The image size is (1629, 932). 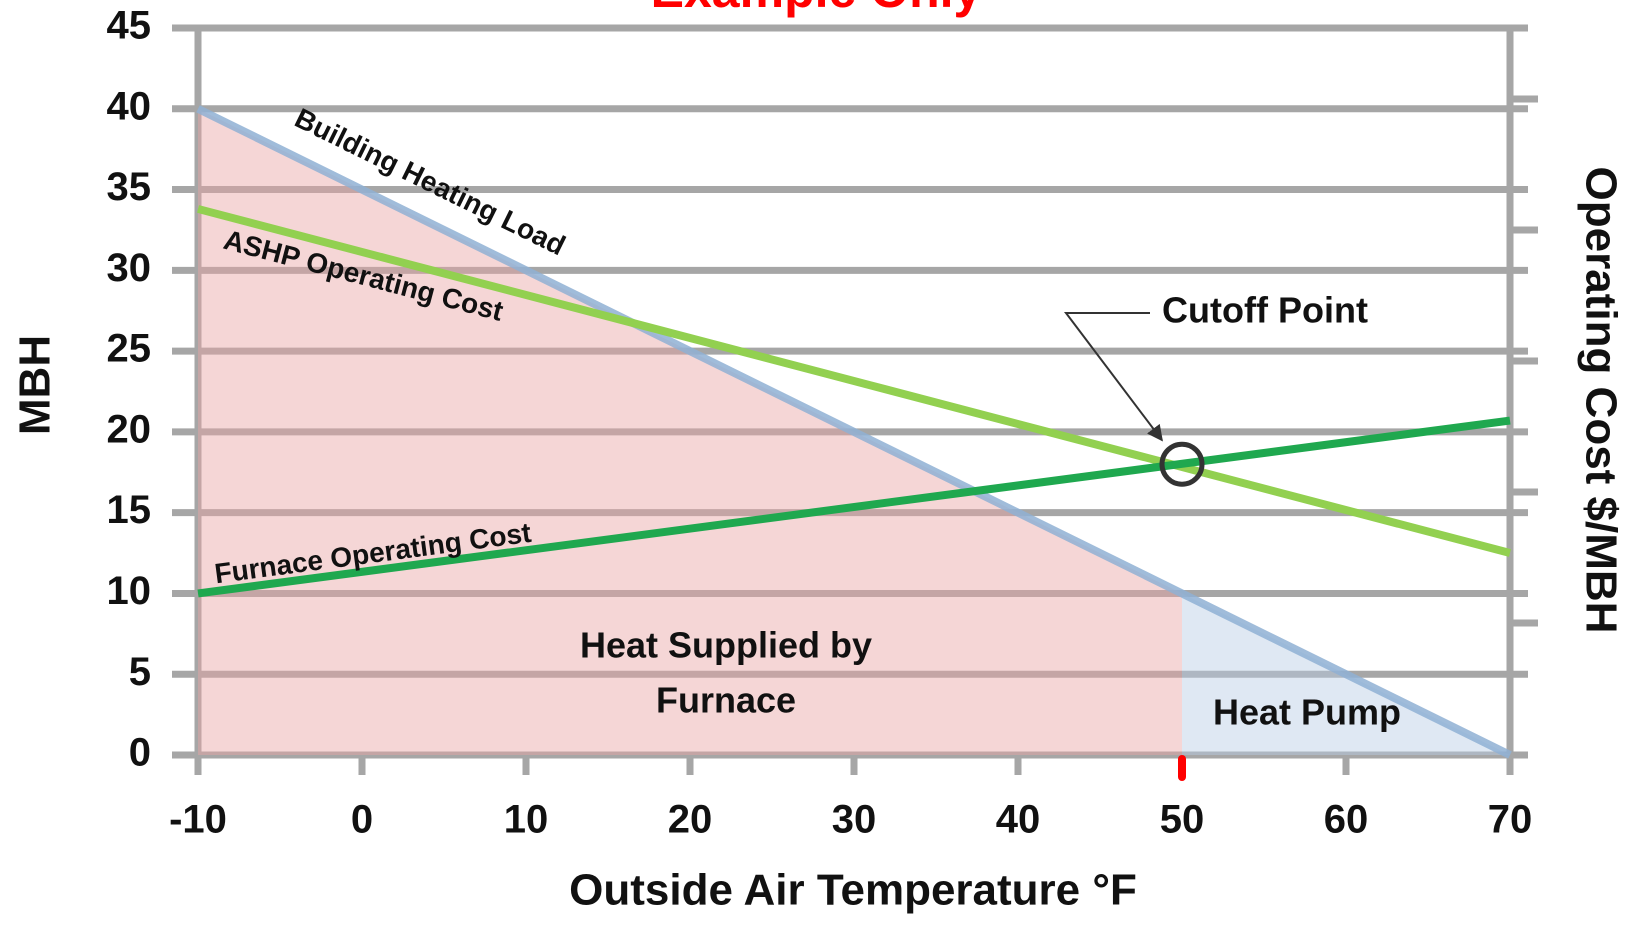 I want to click on y2-axis-title: Operating Cost $/MBH, so click(x=1600, y=400).